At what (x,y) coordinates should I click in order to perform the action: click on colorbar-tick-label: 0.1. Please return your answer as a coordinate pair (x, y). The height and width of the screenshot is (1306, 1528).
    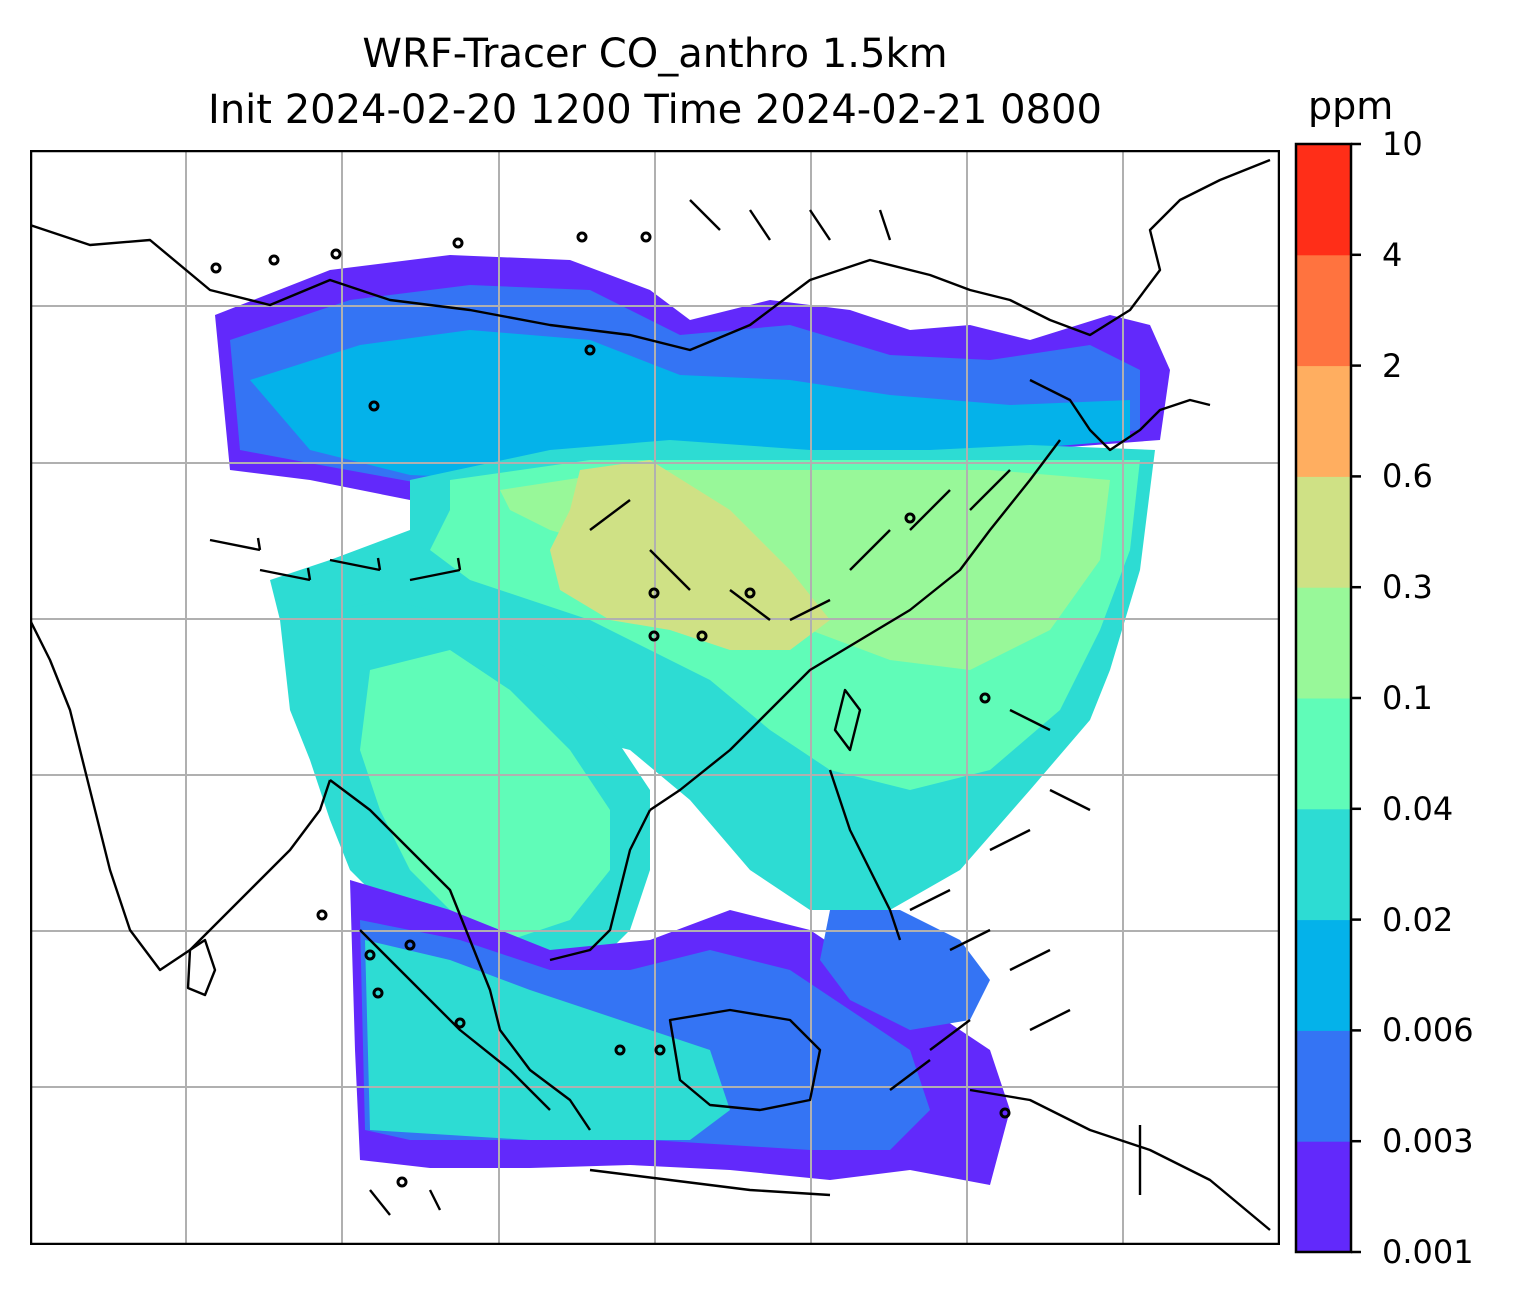
    Looking at the image, I should click on (1407, 698).